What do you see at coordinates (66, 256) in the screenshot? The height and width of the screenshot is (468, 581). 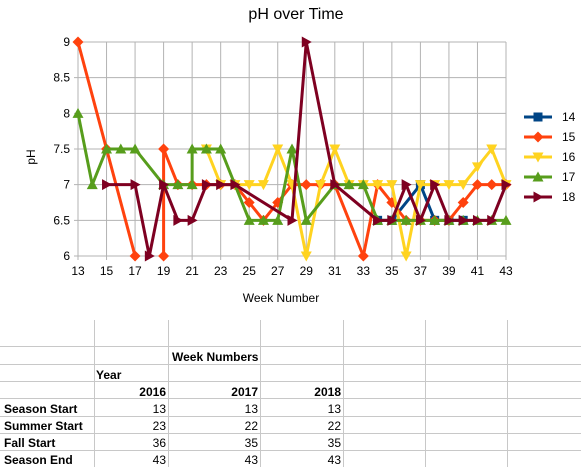 I see `y-tick-label: 6` at bounding box center [66, 256].